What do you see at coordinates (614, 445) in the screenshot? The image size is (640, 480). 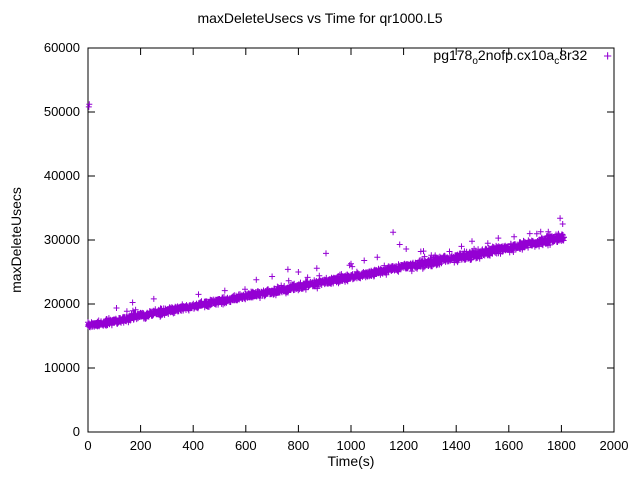 I see `x-tick-label: 2000` at bounding box center [614, 445].